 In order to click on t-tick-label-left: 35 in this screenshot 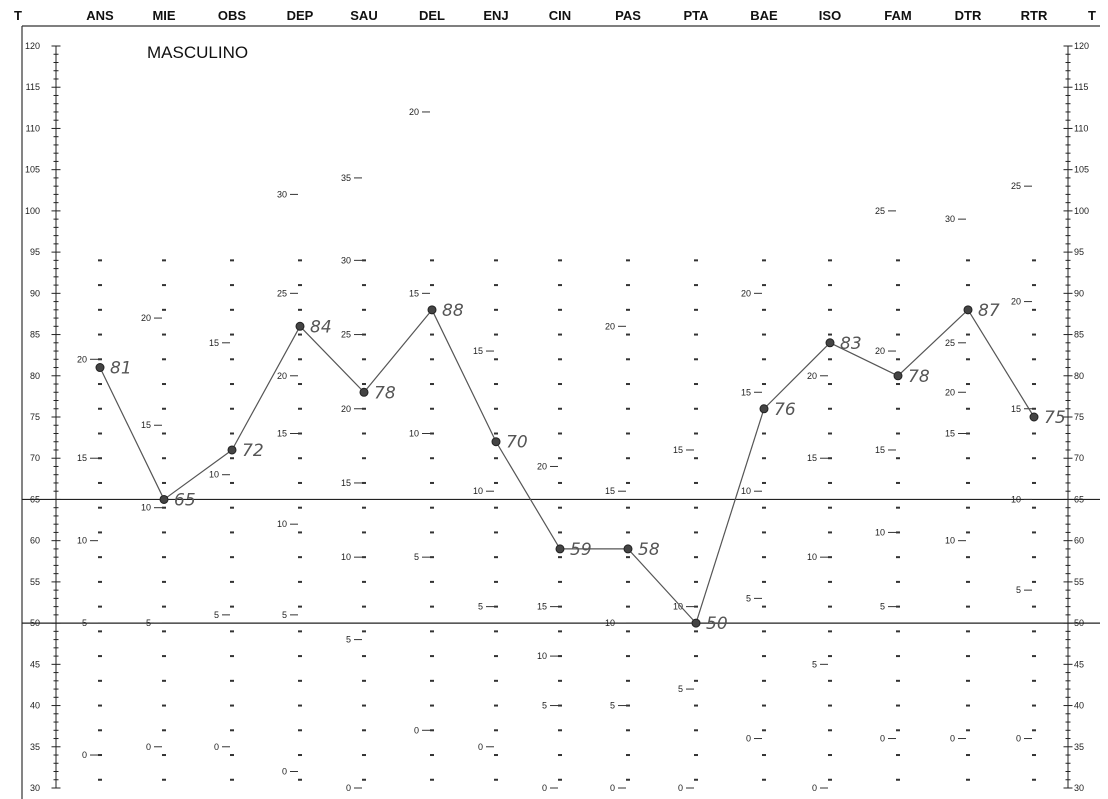, I will do `click(35, 747)`.